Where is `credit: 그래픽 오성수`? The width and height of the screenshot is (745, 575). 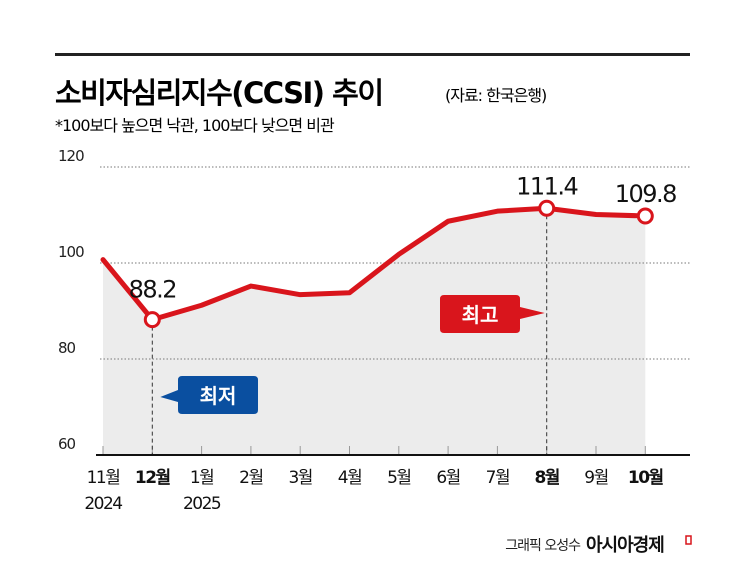 credit: 그래픽 오성수 is located at coordinates (543, 546).